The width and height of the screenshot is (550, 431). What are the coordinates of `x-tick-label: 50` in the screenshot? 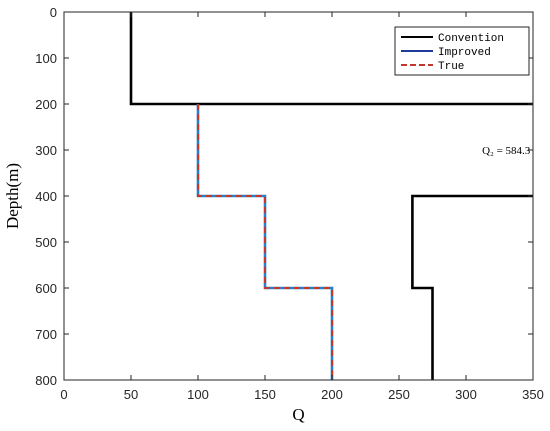 It's located at (131, 394).